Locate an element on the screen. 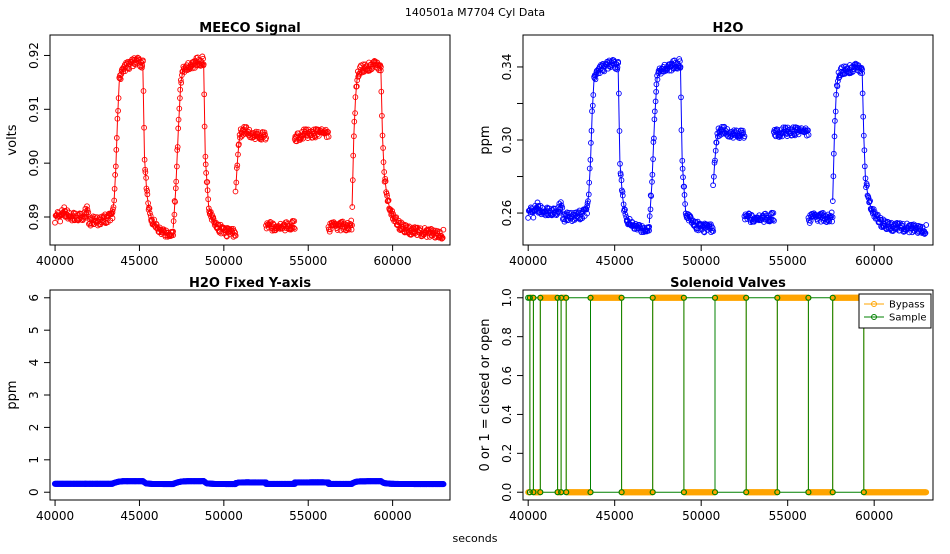  y-tick-label: 4 is located at coordinates (34, 363).